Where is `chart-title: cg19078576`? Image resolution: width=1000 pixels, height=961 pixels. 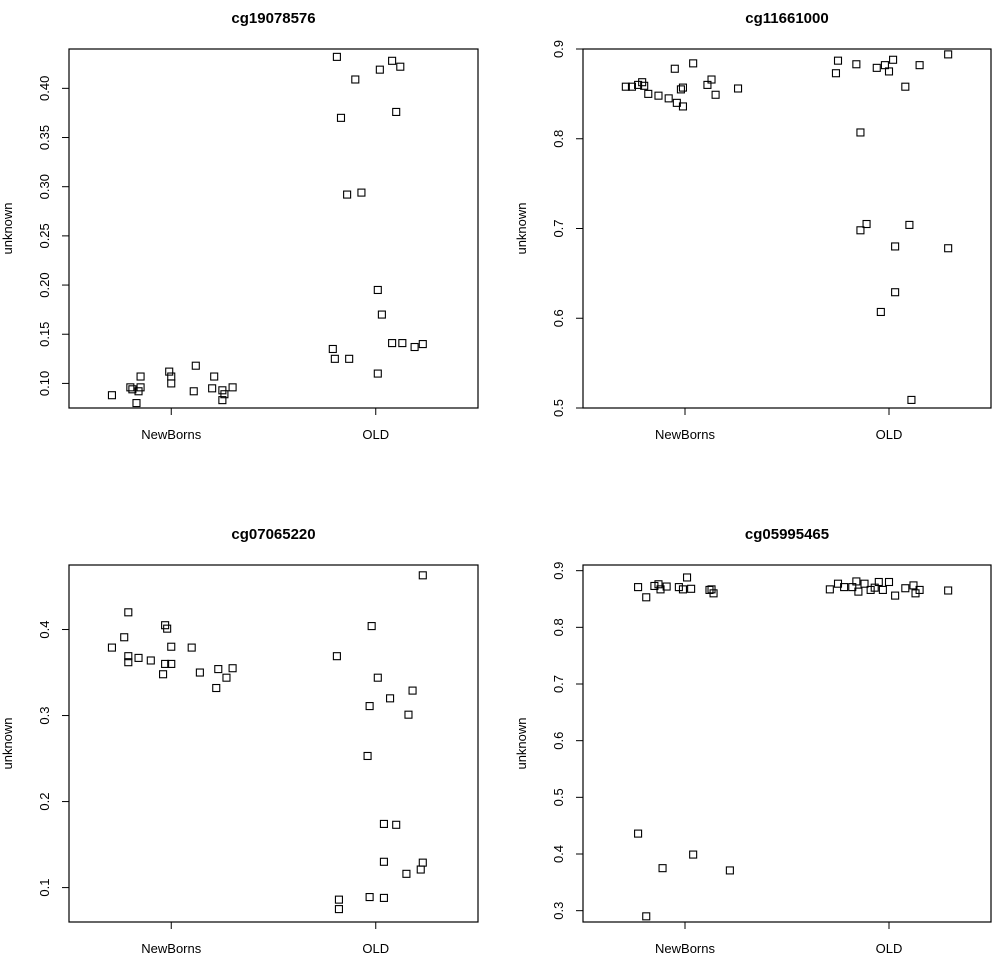 chart-title: cg19078576 is located at coordinates (273, 18).